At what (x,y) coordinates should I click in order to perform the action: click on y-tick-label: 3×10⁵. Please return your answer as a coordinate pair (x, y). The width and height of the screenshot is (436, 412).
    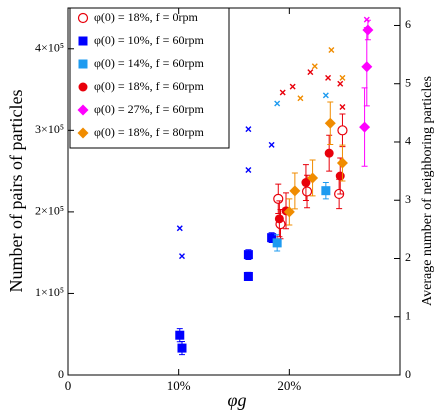
    Looking at the image, I should click on (49, 129).